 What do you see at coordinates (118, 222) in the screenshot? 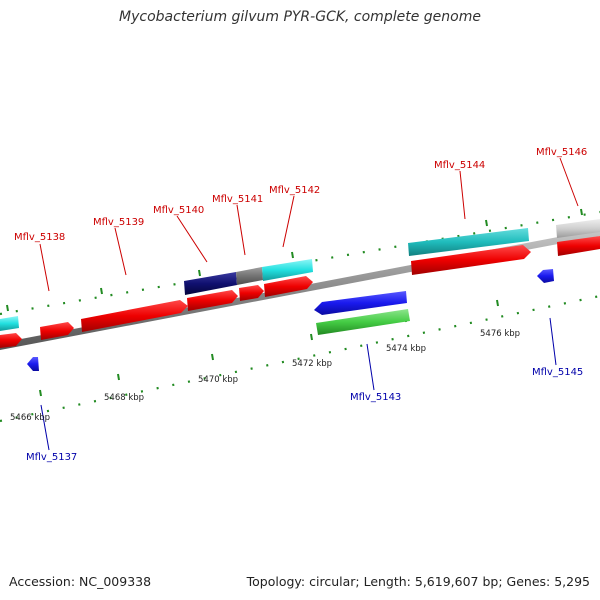
I see `gene-label: Mflv_5139` at bounding box center [118, 222].